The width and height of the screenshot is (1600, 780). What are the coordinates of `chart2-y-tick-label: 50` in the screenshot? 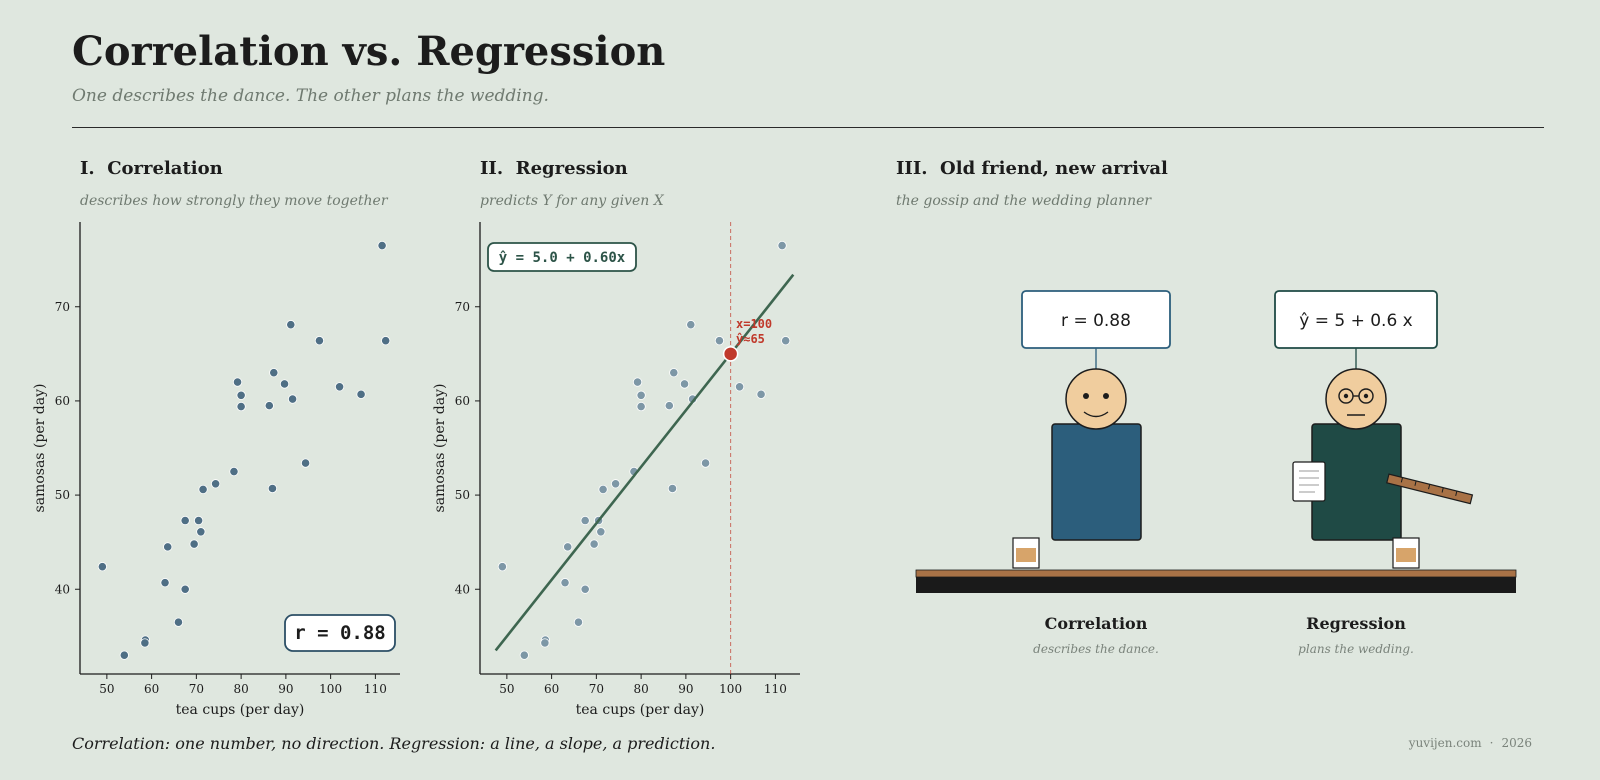 It's located at (462, 495).